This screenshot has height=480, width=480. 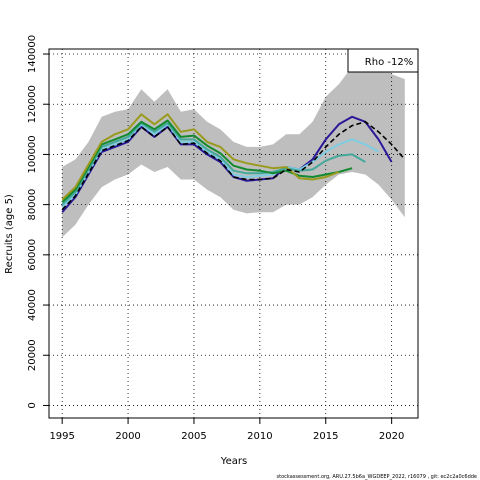 I want to click on y-tick-label: 20000, so click(x=32, y=355).